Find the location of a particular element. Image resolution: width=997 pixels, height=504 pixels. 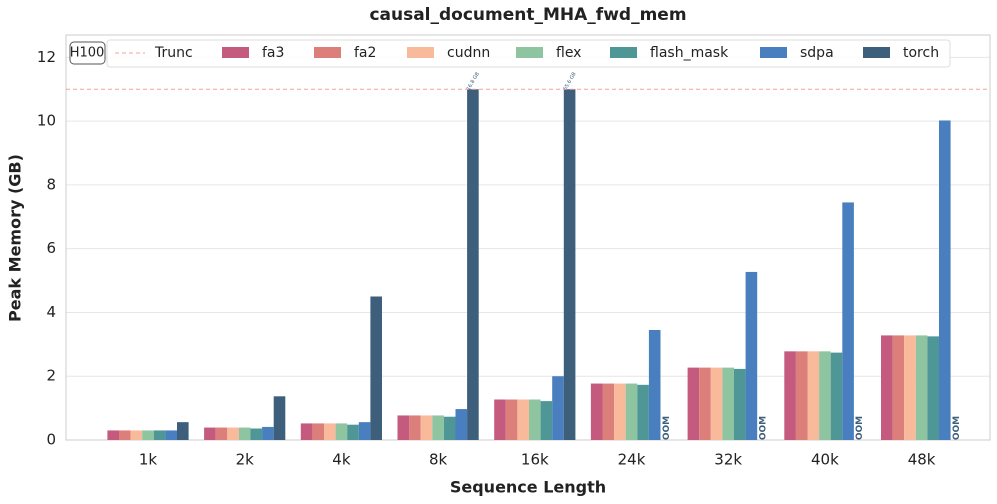

legend-label: flex is located at coordinates (568, 53).